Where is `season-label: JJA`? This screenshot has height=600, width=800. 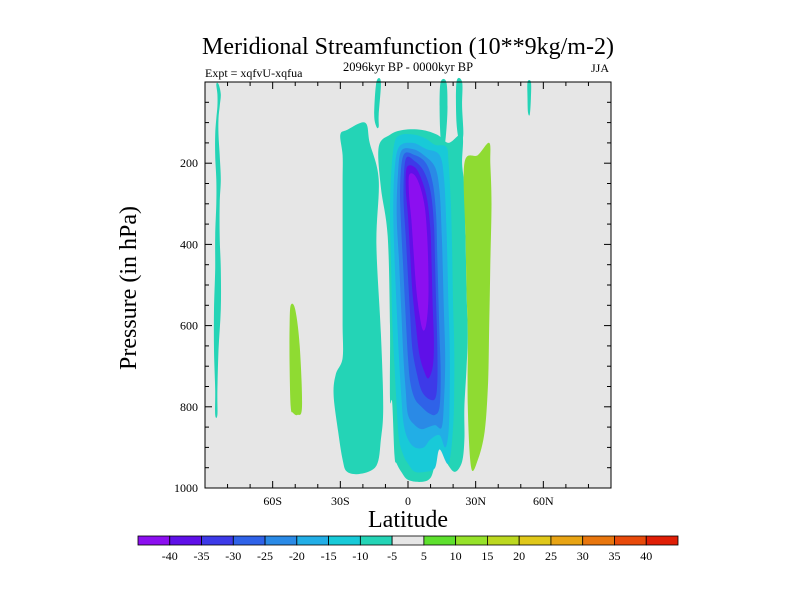
season-label: JJA is located at coordinates (600, 68).